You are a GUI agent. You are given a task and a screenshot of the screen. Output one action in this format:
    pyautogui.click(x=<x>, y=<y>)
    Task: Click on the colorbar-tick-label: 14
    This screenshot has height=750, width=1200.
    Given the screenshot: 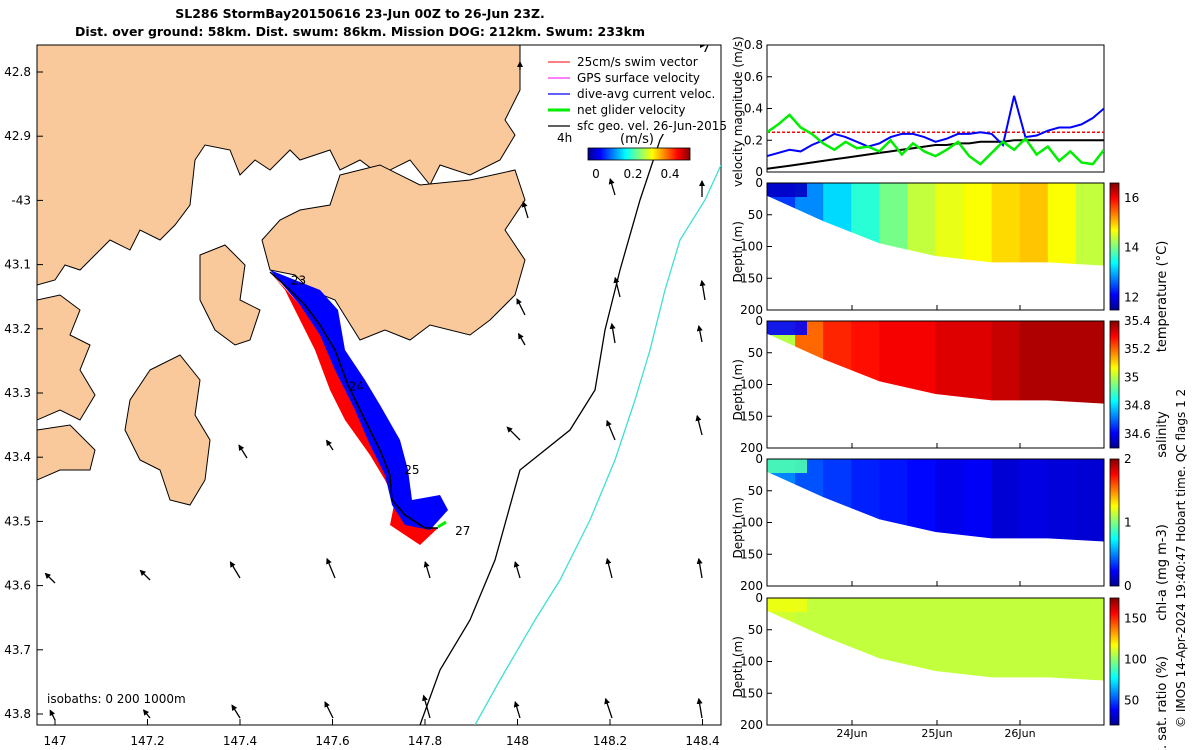 What is the action you would take?
    pyautogui.click(x=1131, y=248)
    